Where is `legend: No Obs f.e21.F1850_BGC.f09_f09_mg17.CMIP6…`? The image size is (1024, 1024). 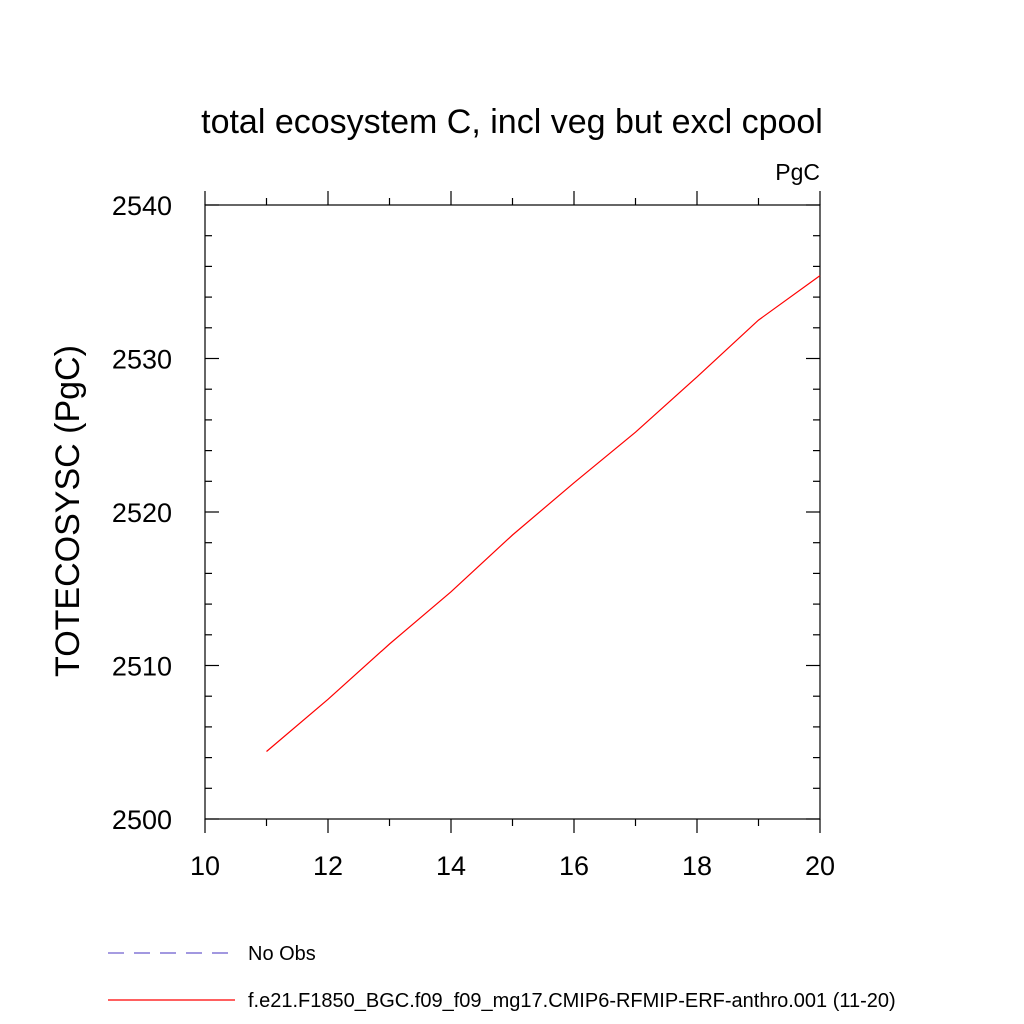 legend: No Obs f.e21.F1850_BGC.f09_f09_mg17.CMIP6… is located at coordinates (502, 977).